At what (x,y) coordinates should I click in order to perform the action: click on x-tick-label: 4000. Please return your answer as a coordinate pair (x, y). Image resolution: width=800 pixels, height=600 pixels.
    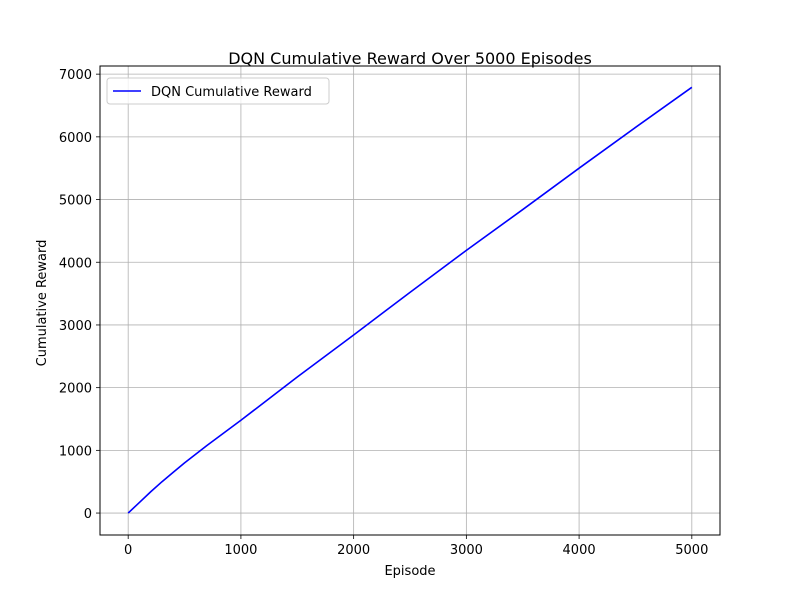
    Looking at the image, I should click on (579, 550).